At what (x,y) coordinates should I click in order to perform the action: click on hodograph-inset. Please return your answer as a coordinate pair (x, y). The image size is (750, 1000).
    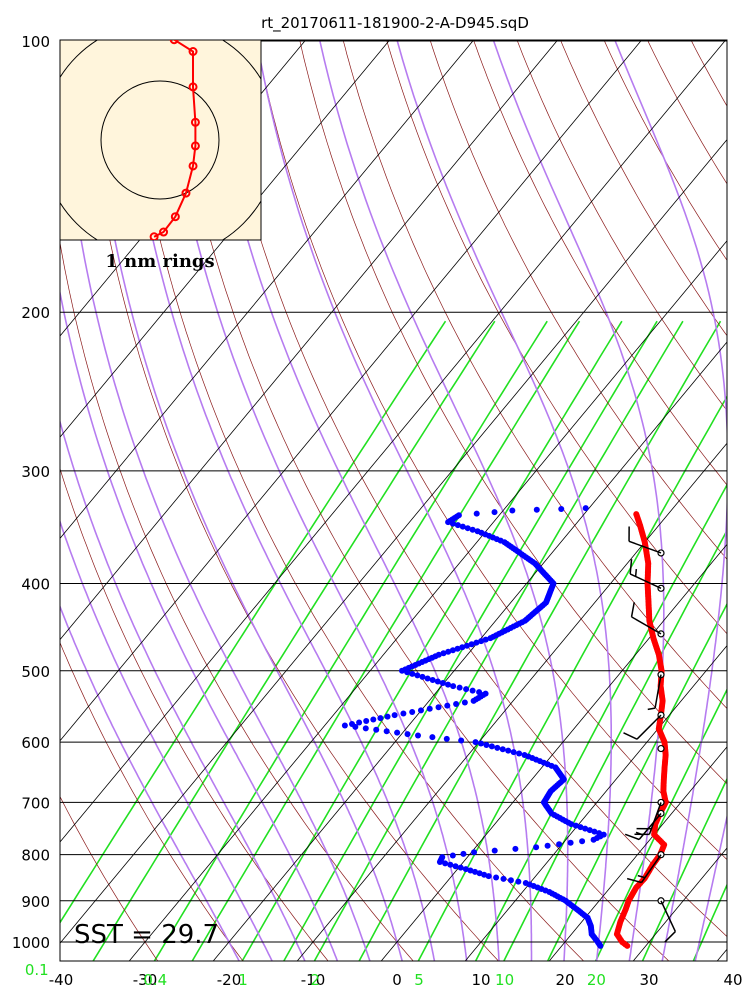
    Looking at the image, I should click on (160, 132).